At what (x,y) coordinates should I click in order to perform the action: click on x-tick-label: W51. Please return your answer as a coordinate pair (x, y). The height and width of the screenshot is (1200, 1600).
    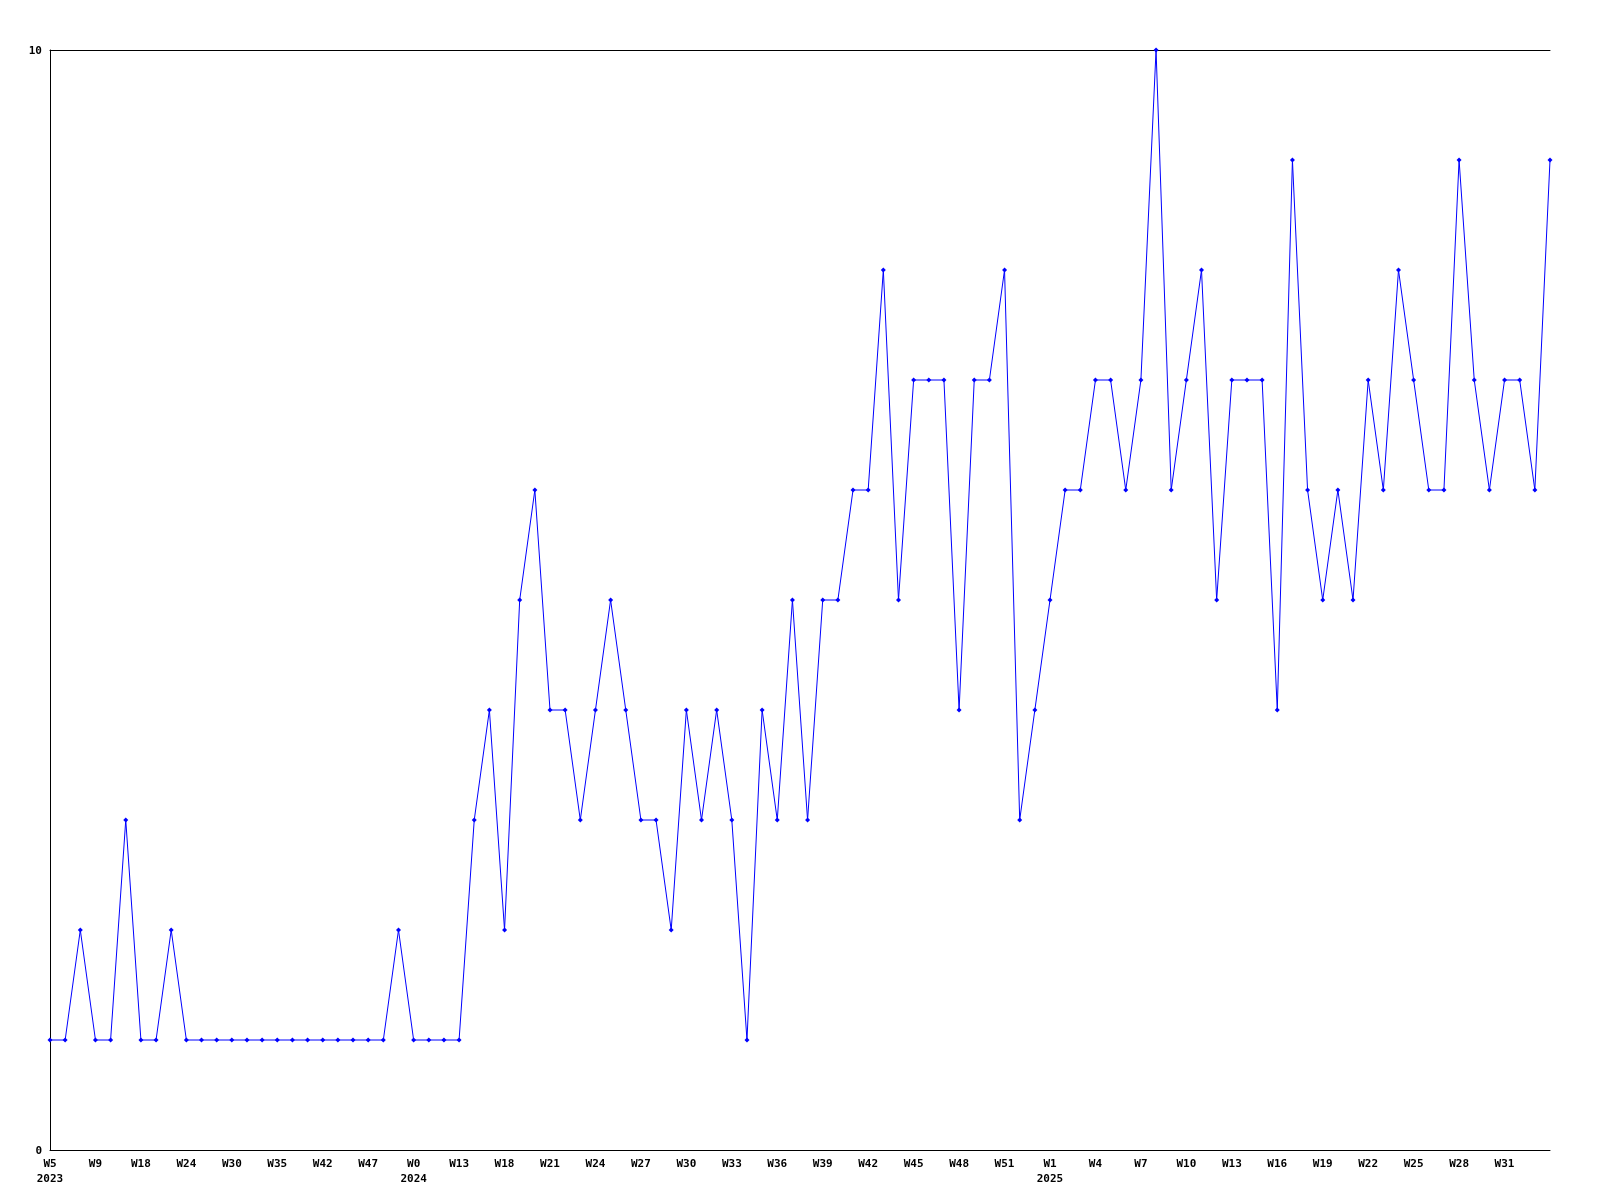
    Looking at the image, I should click on (1004, 1163).